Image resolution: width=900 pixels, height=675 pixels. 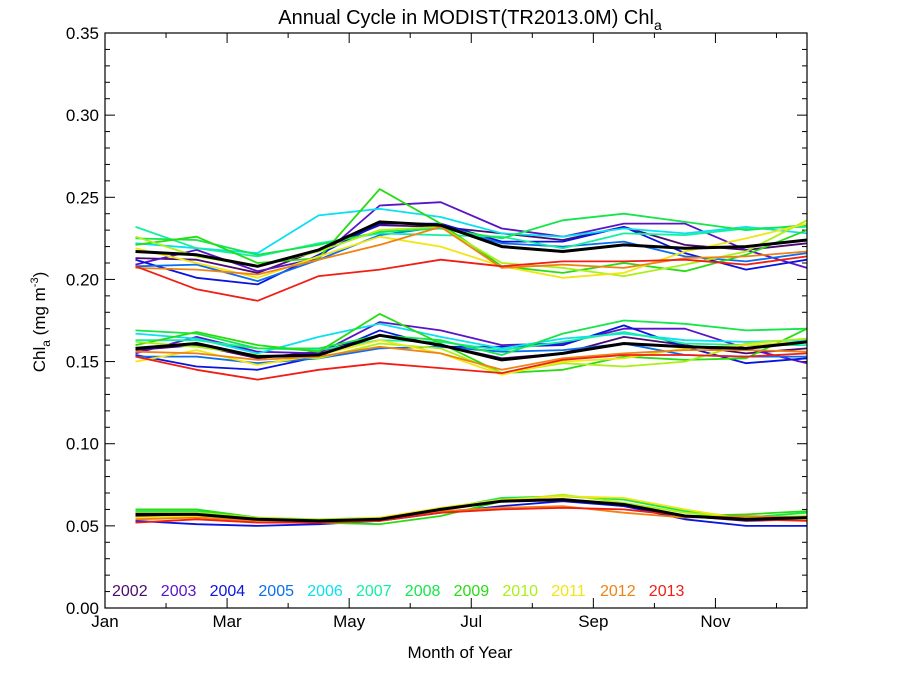 I want to click on series-line-2002, so click(x=471, y=249).